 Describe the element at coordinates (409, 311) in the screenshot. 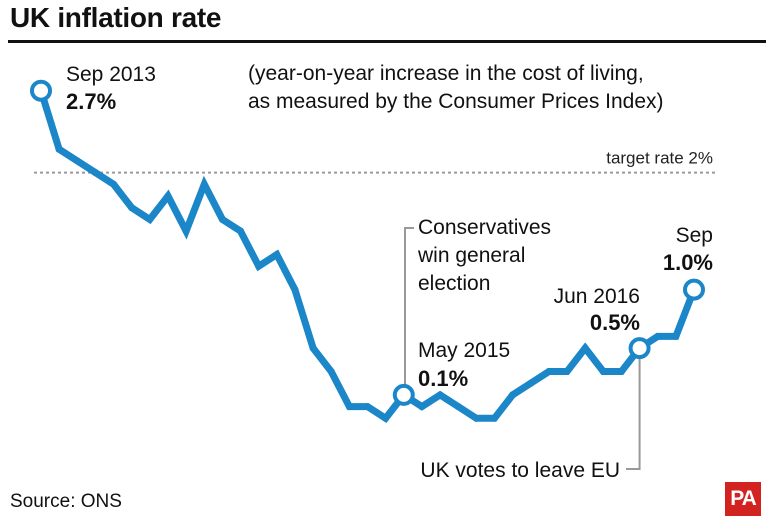

I see `leader-election` at that location.